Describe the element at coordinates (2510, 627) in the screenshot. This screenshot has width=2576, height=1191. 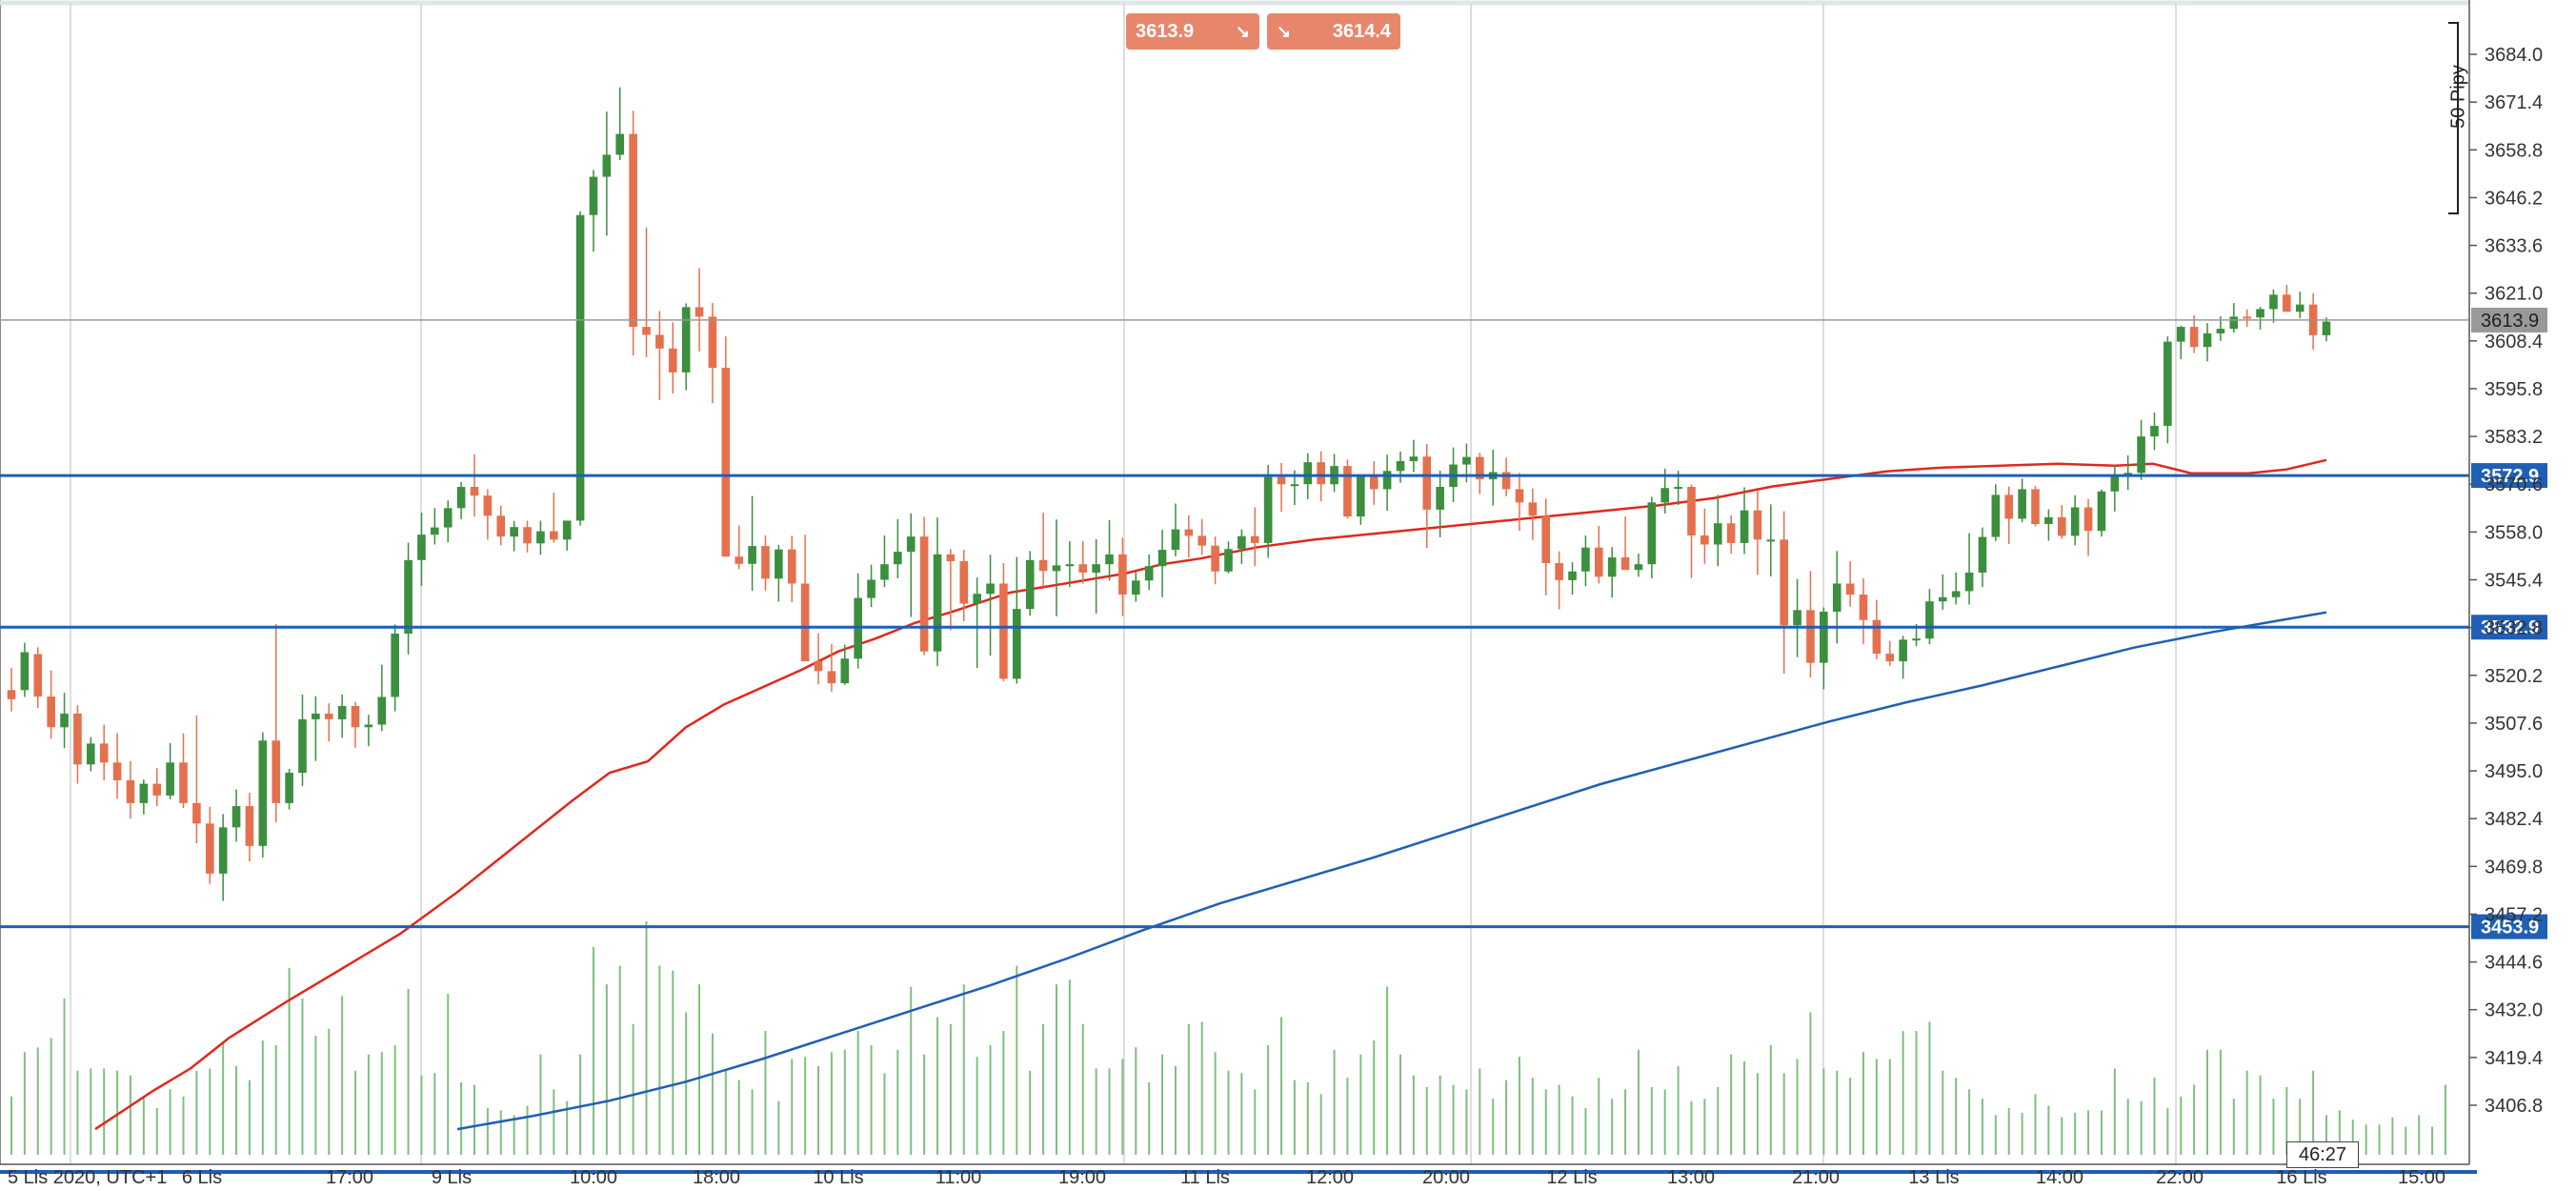
I see `level-badge-label: 3532.9` at that location.